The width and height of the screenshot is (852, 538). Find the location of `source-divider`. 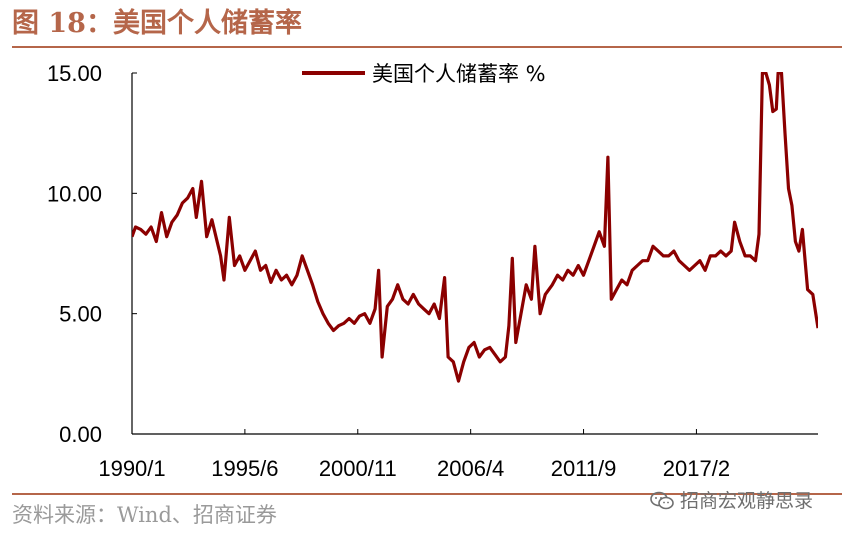

source-divider is located at coordinates (427, 494).